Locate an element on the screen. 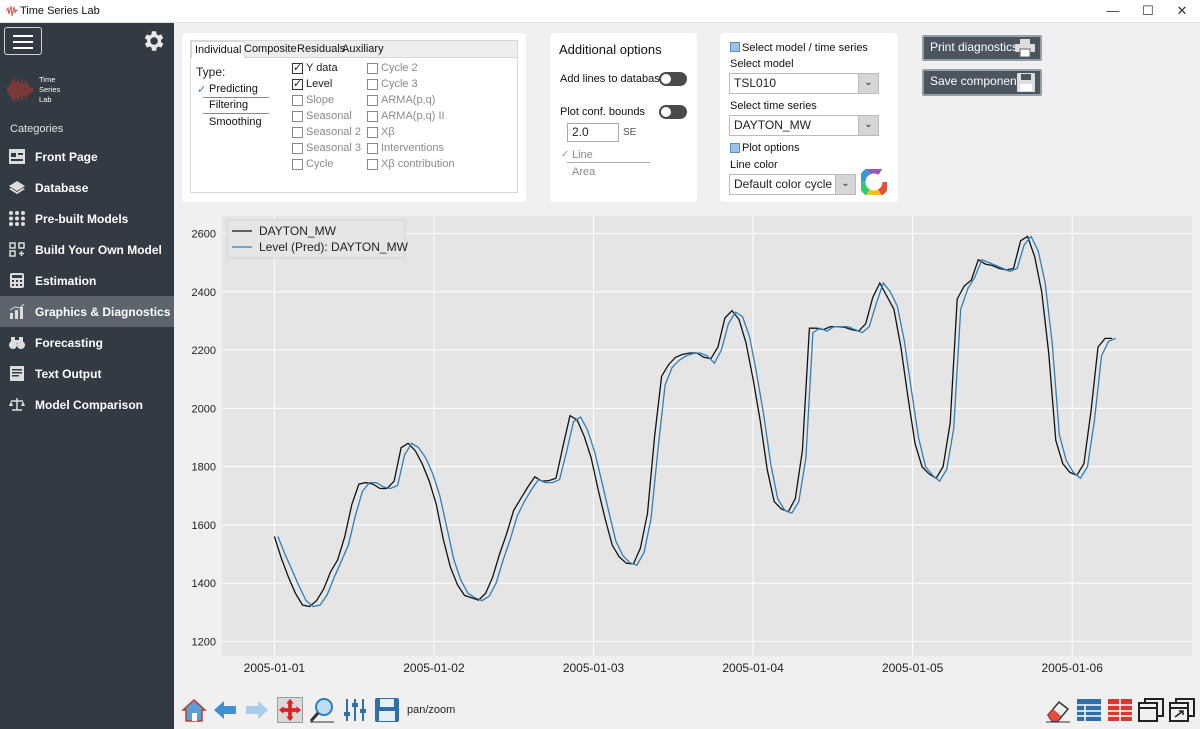 Image resolution: width=1200 pixels, height=729 pixels. eraser-icon is located at coordinates (1058, 710).